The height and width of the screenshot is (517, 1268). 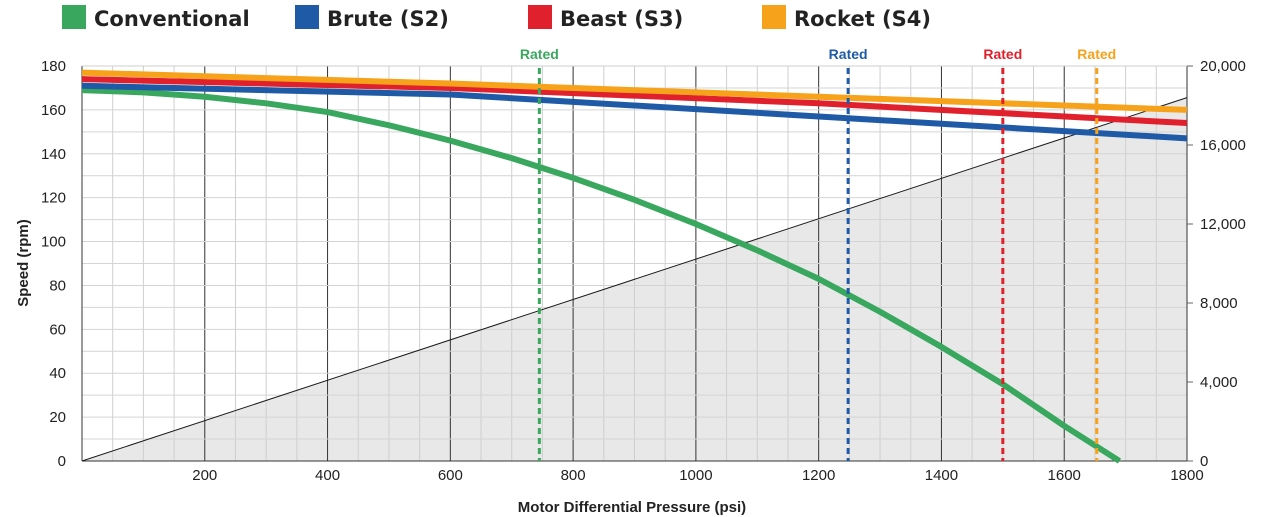 I want to click on x-tick-label: 1200, so click(x=818, y=475).